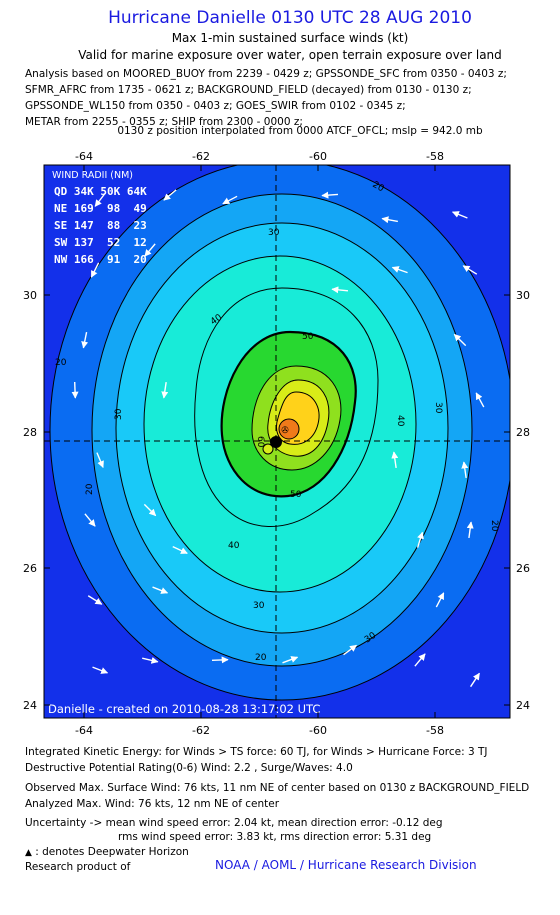 The width and height of the screenshot is (560, 915). I want to click on subtitle-winds: Max 1-min sustained surface winds (kt), so click(290, 38).